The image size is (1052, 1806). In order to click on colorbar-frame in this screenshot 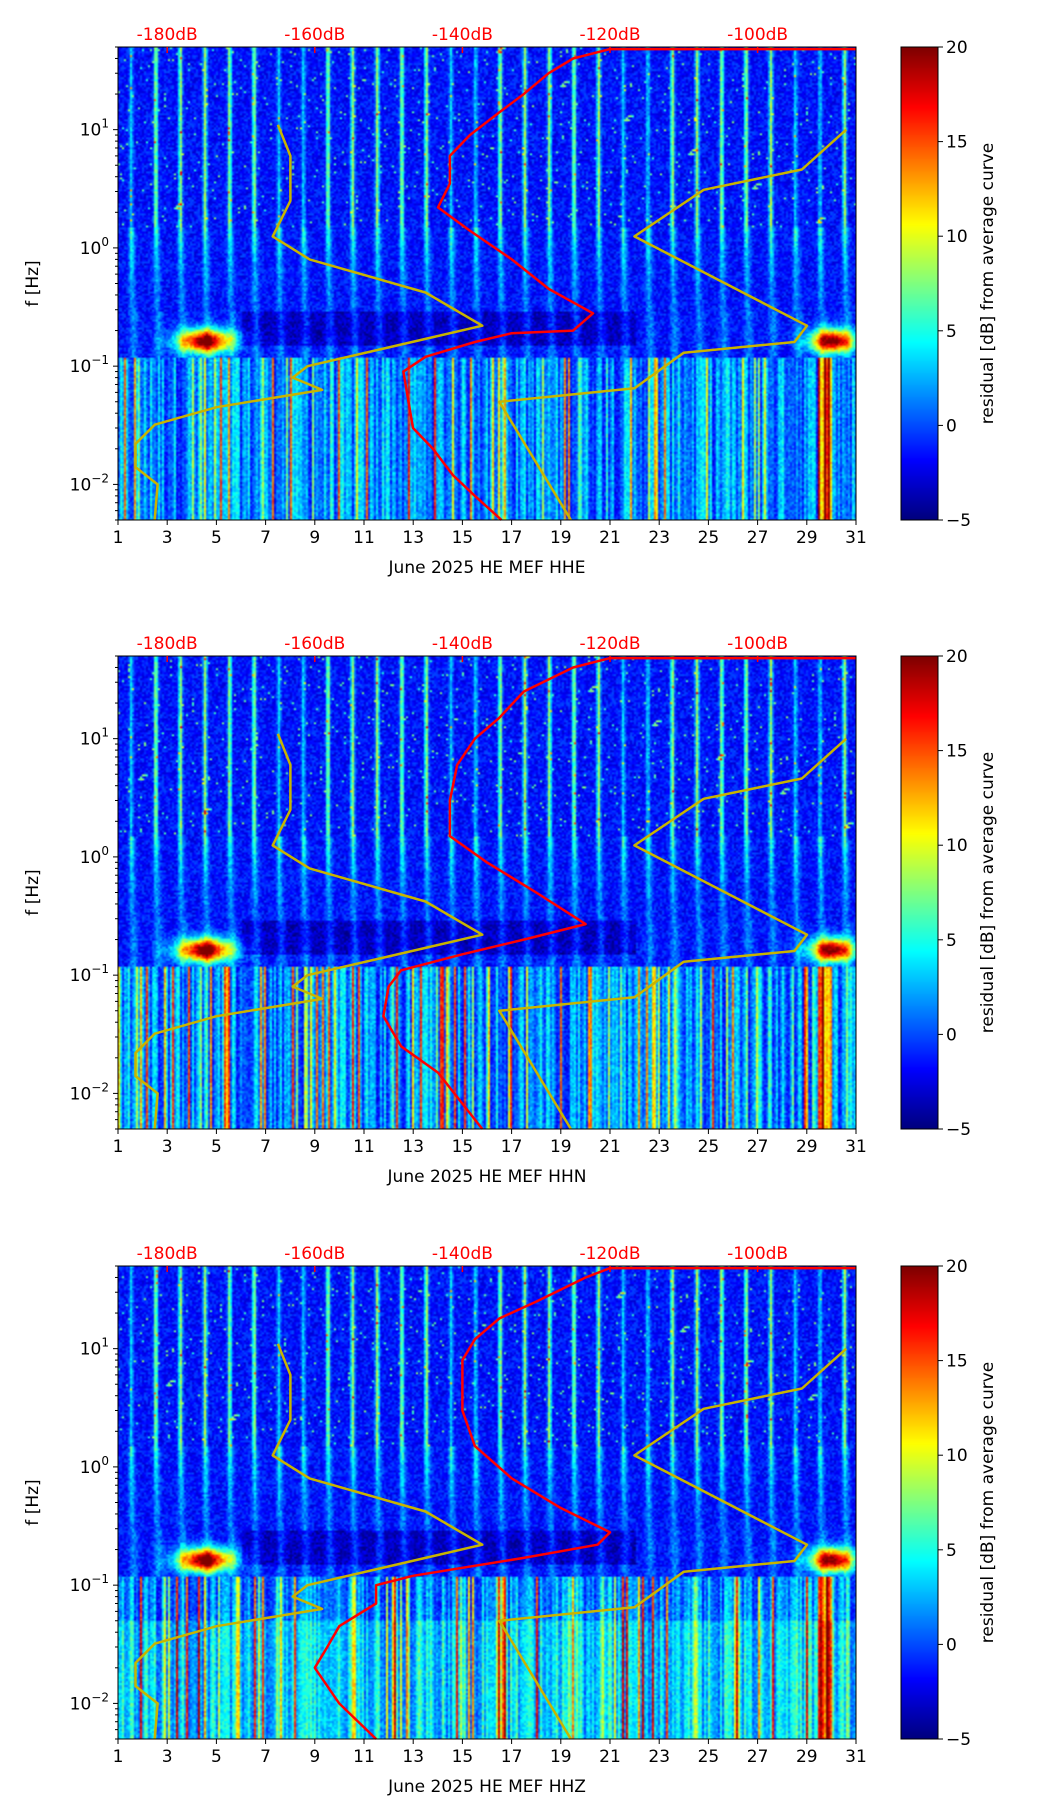, I will do `click(919, 1502)`.